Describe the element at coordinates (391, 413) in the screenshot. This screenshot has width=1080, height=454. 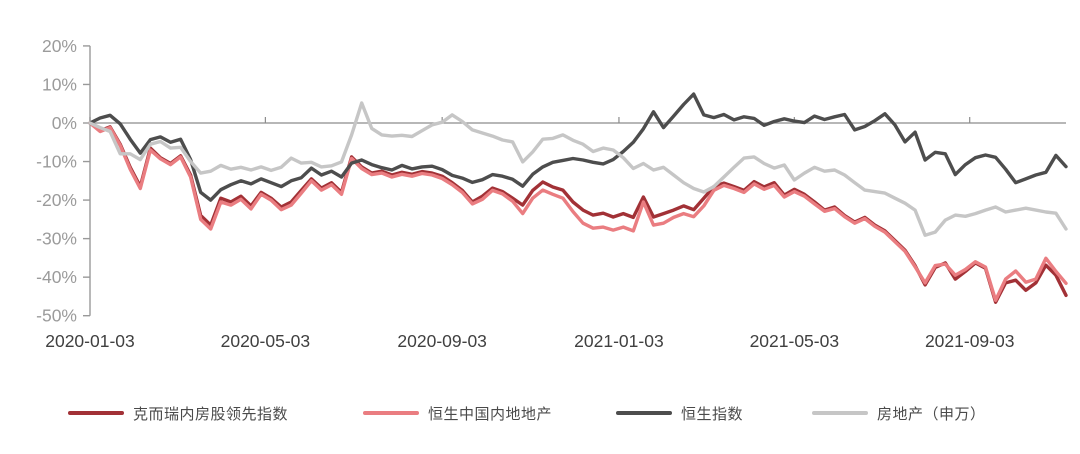
I see `legend-swatch-hs-mainland-property` at that location.